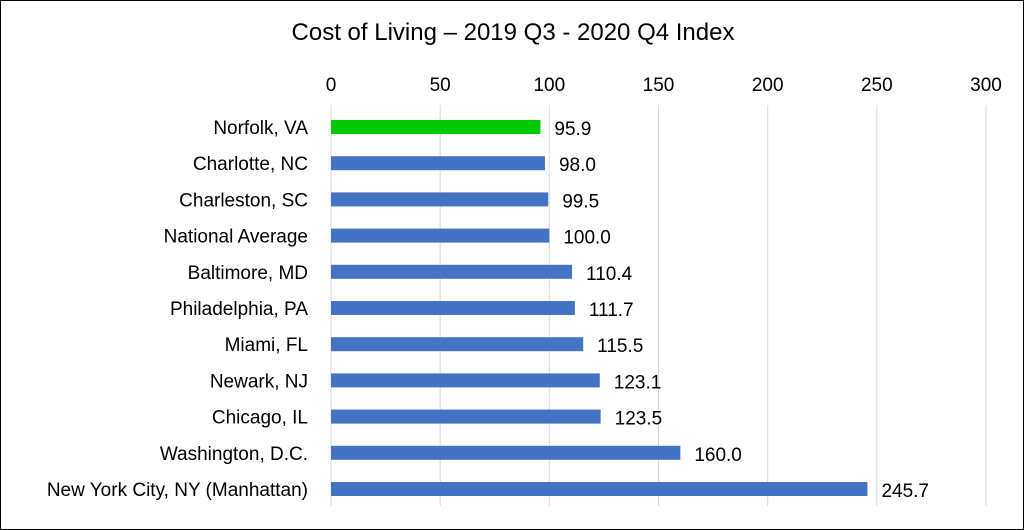 The image size is (1024, 530). Describe the element at coordinates (768, 85) in the screenshot. I see `x-tick-label: 200` at that location.